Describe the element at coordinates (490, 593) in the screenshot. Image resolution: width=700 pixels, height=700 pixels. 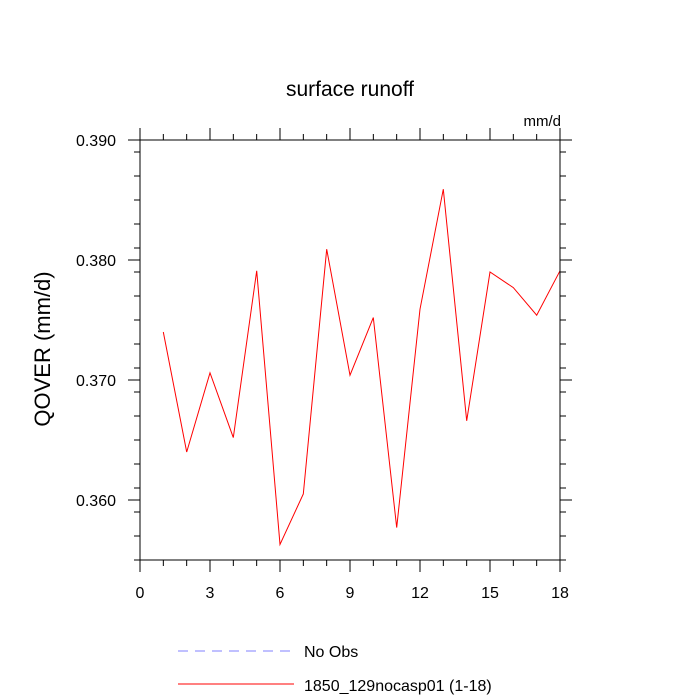
I see `x-tick-label: 15` at that location.